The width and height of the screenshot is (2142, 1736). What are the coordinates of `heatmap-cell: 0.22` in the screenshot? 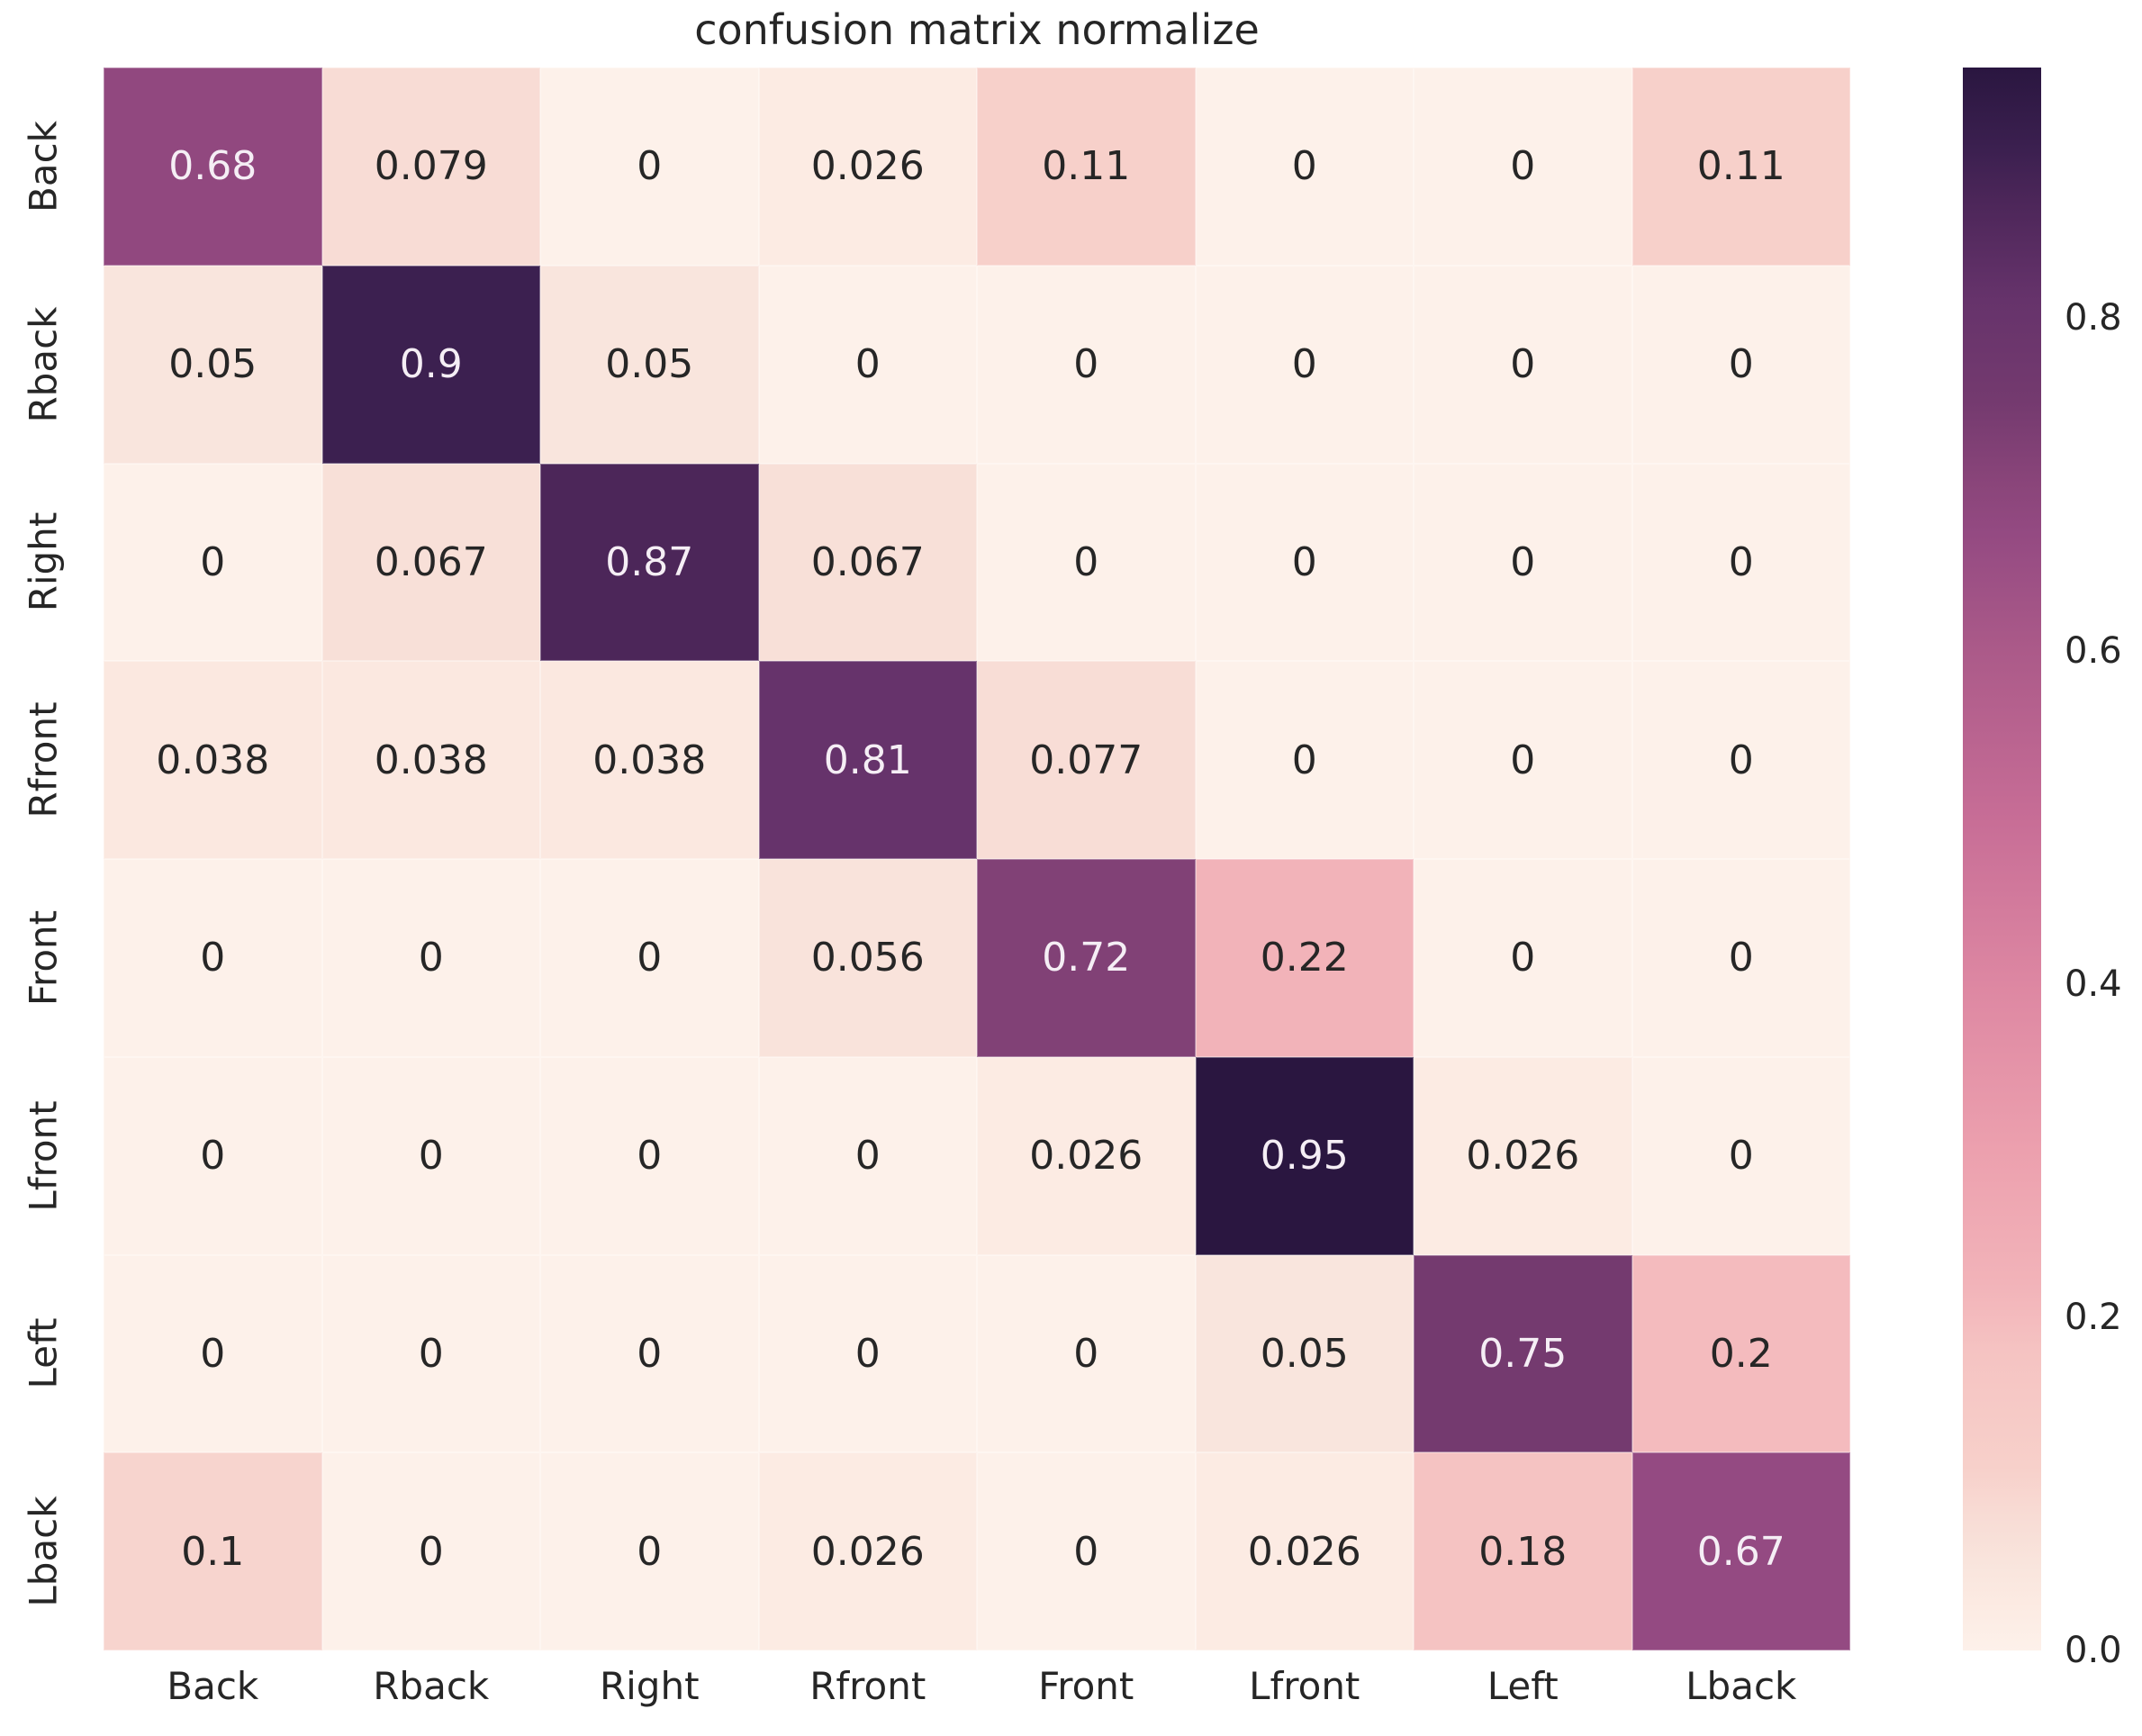 It's located at (1304, 958).